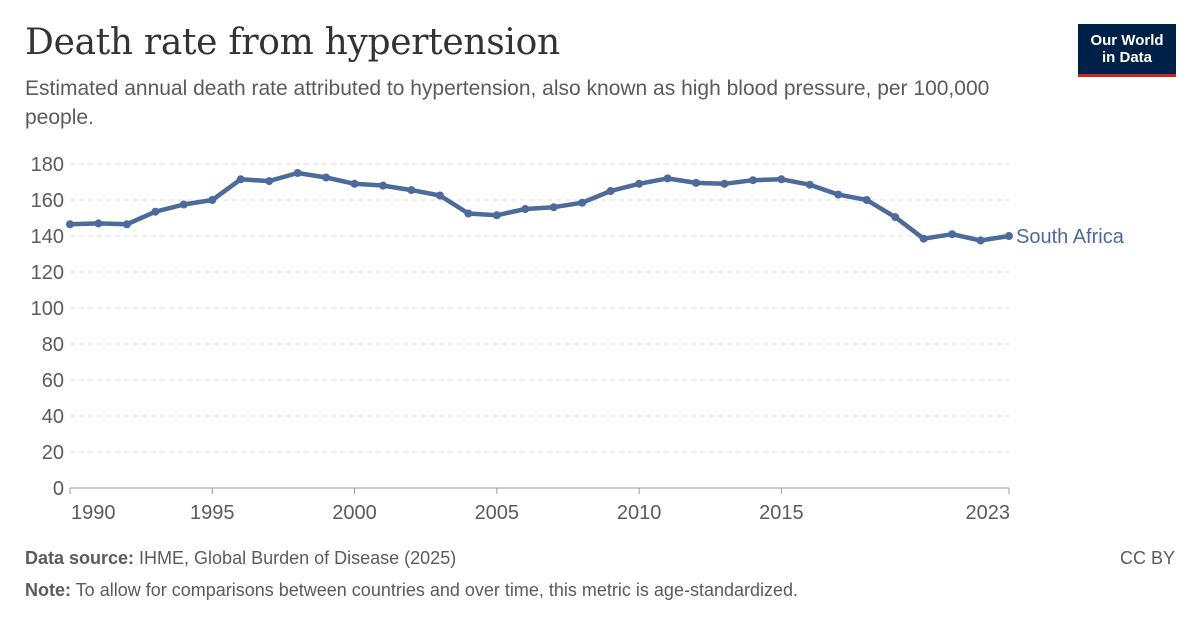 The height and width of the screenshot is (627, 1200). Describe the element at coordinates (58, 489) in the screenshot. I see `y-tick-label: 0` at that location.